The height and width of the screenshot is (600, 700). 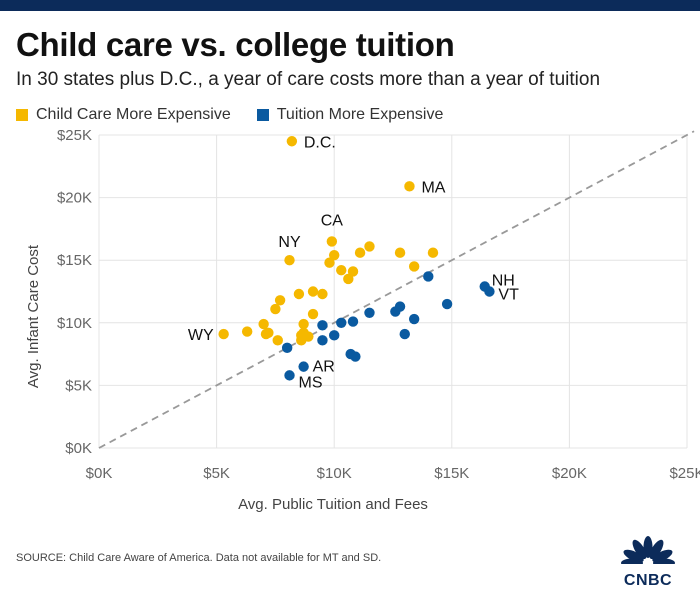 I want to click on chart-title: Child care vs. college tuition, so click(x=235, y=44).